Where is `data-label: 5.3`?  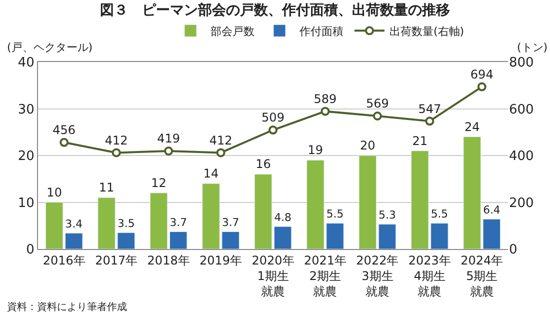
data-label: 5.3 is located at coordinates (387, 215).